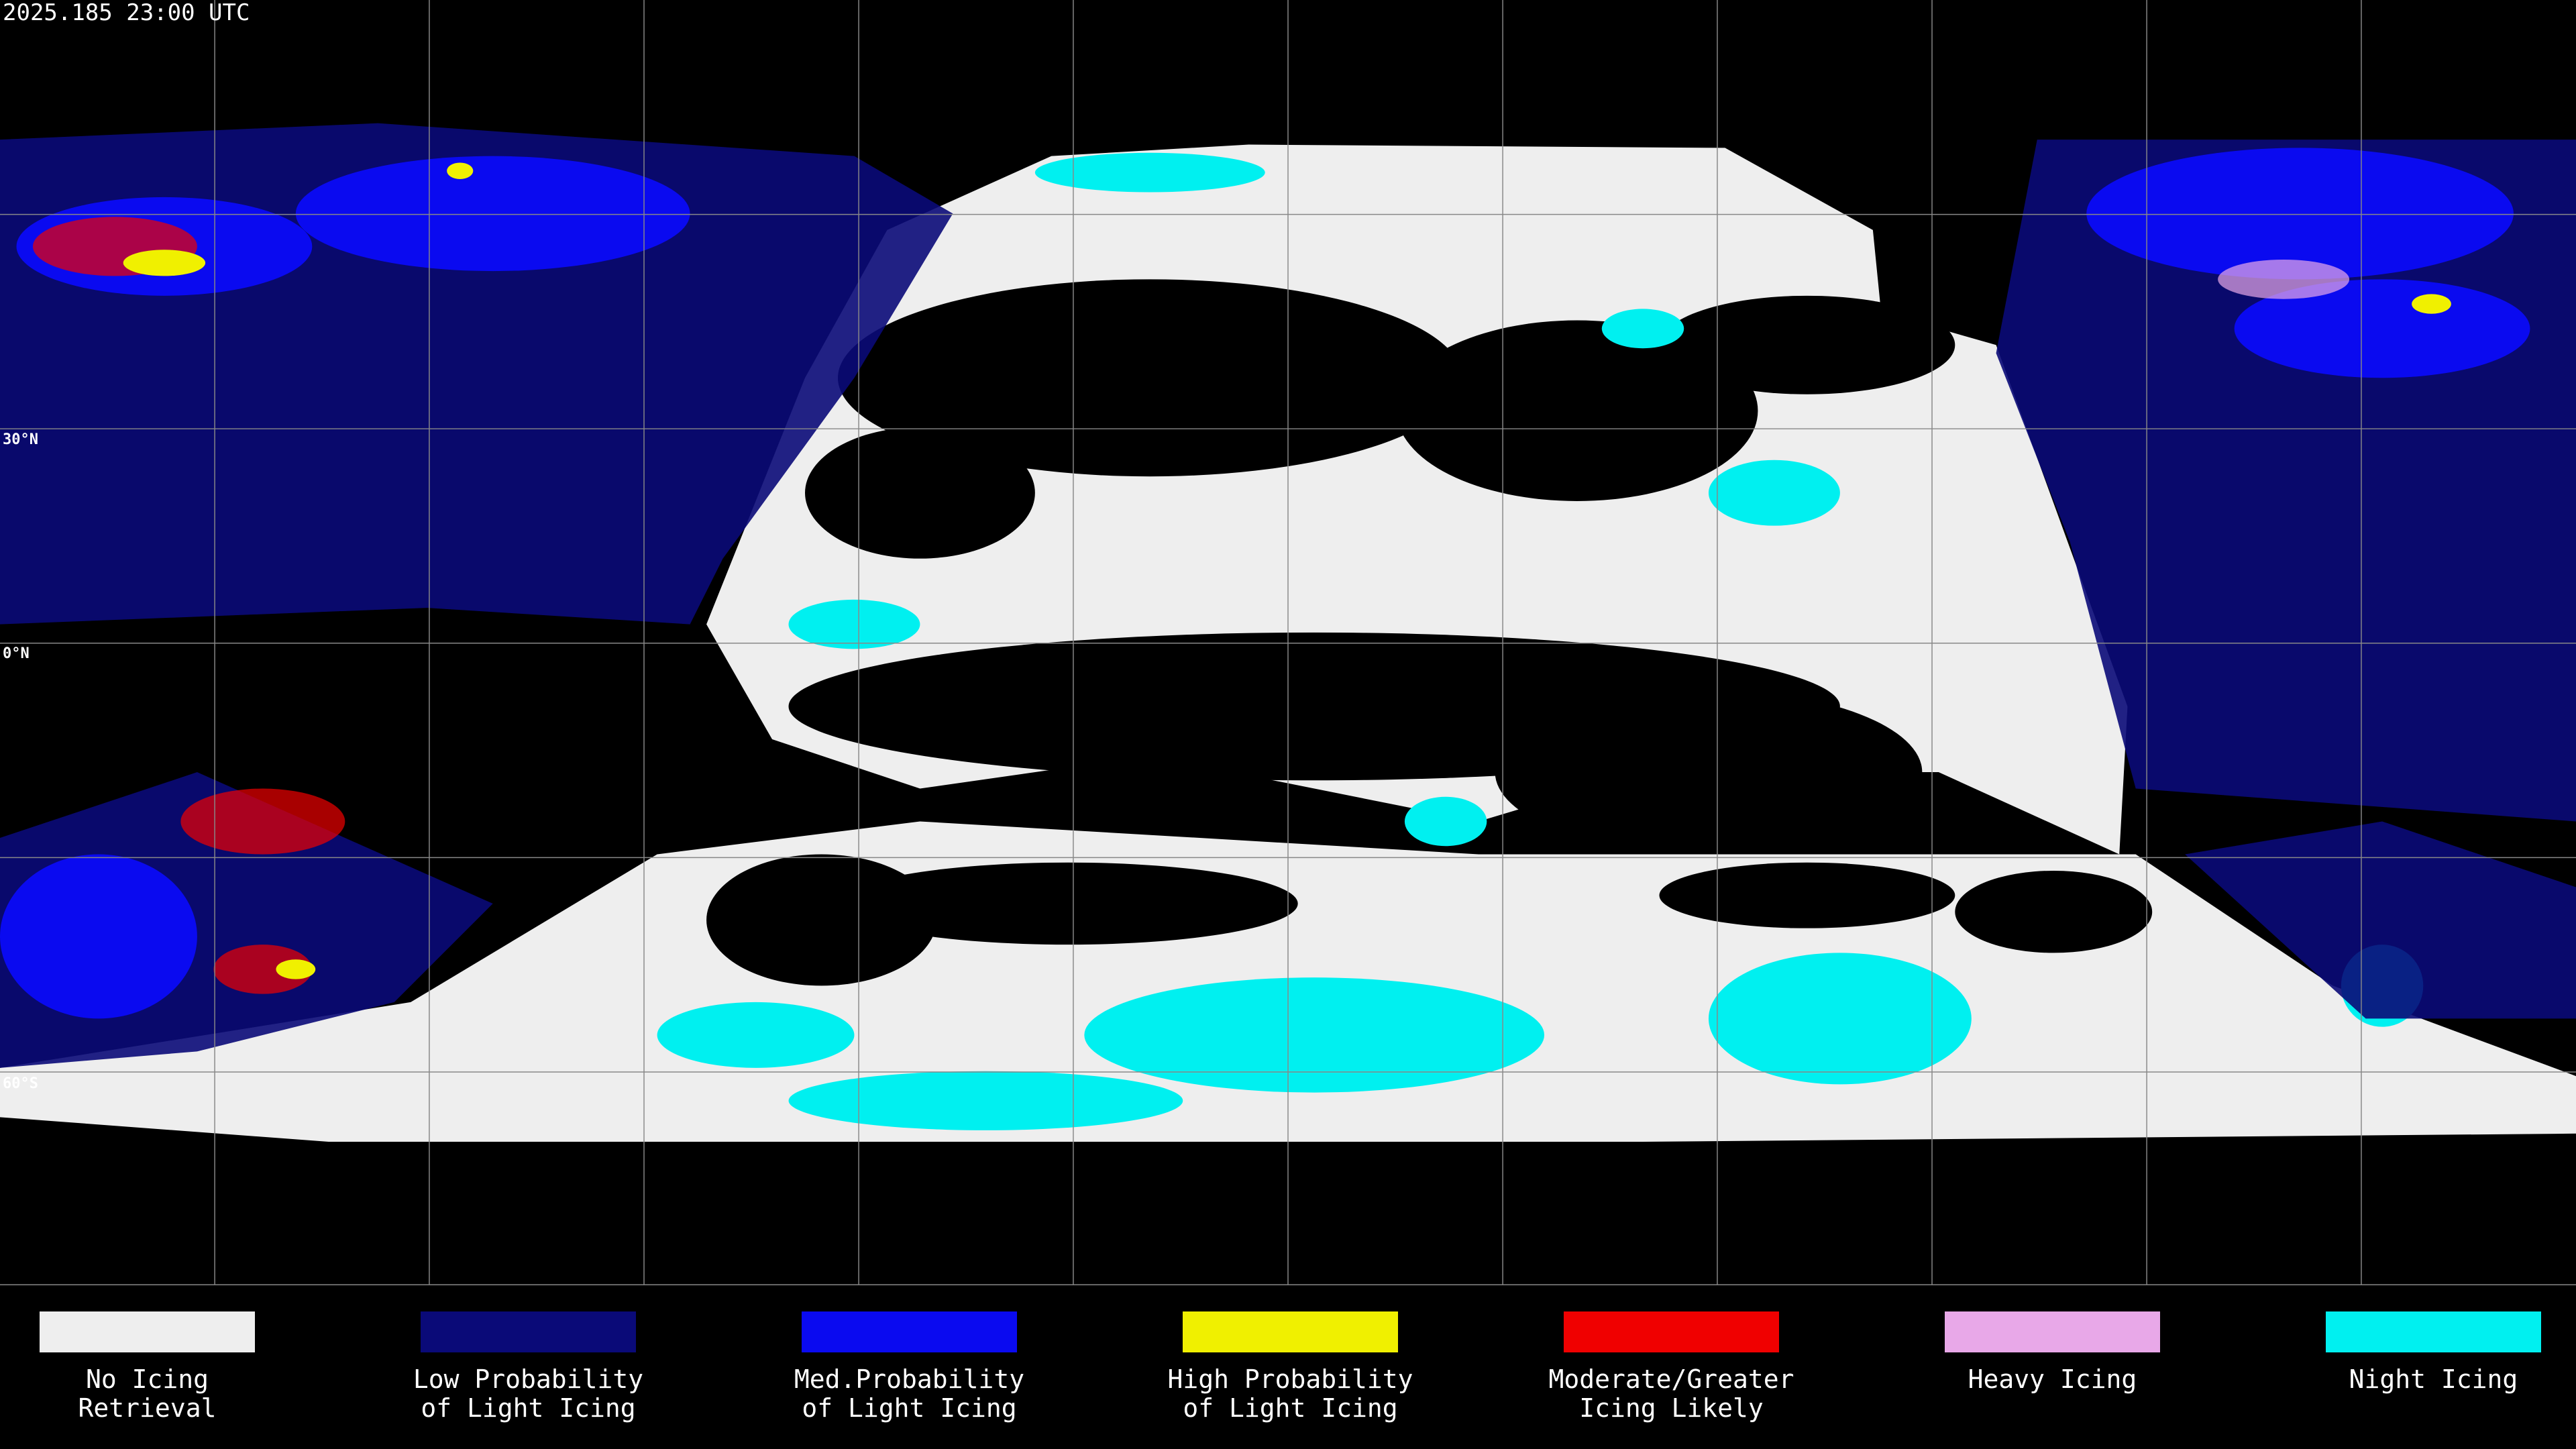 The width and height of the screenshot is (2576, 1449). What do you see at coordinates (147, 1379) in the screenshot?
I see `legend-label: No Icing` at bounding box center [147, 1379].